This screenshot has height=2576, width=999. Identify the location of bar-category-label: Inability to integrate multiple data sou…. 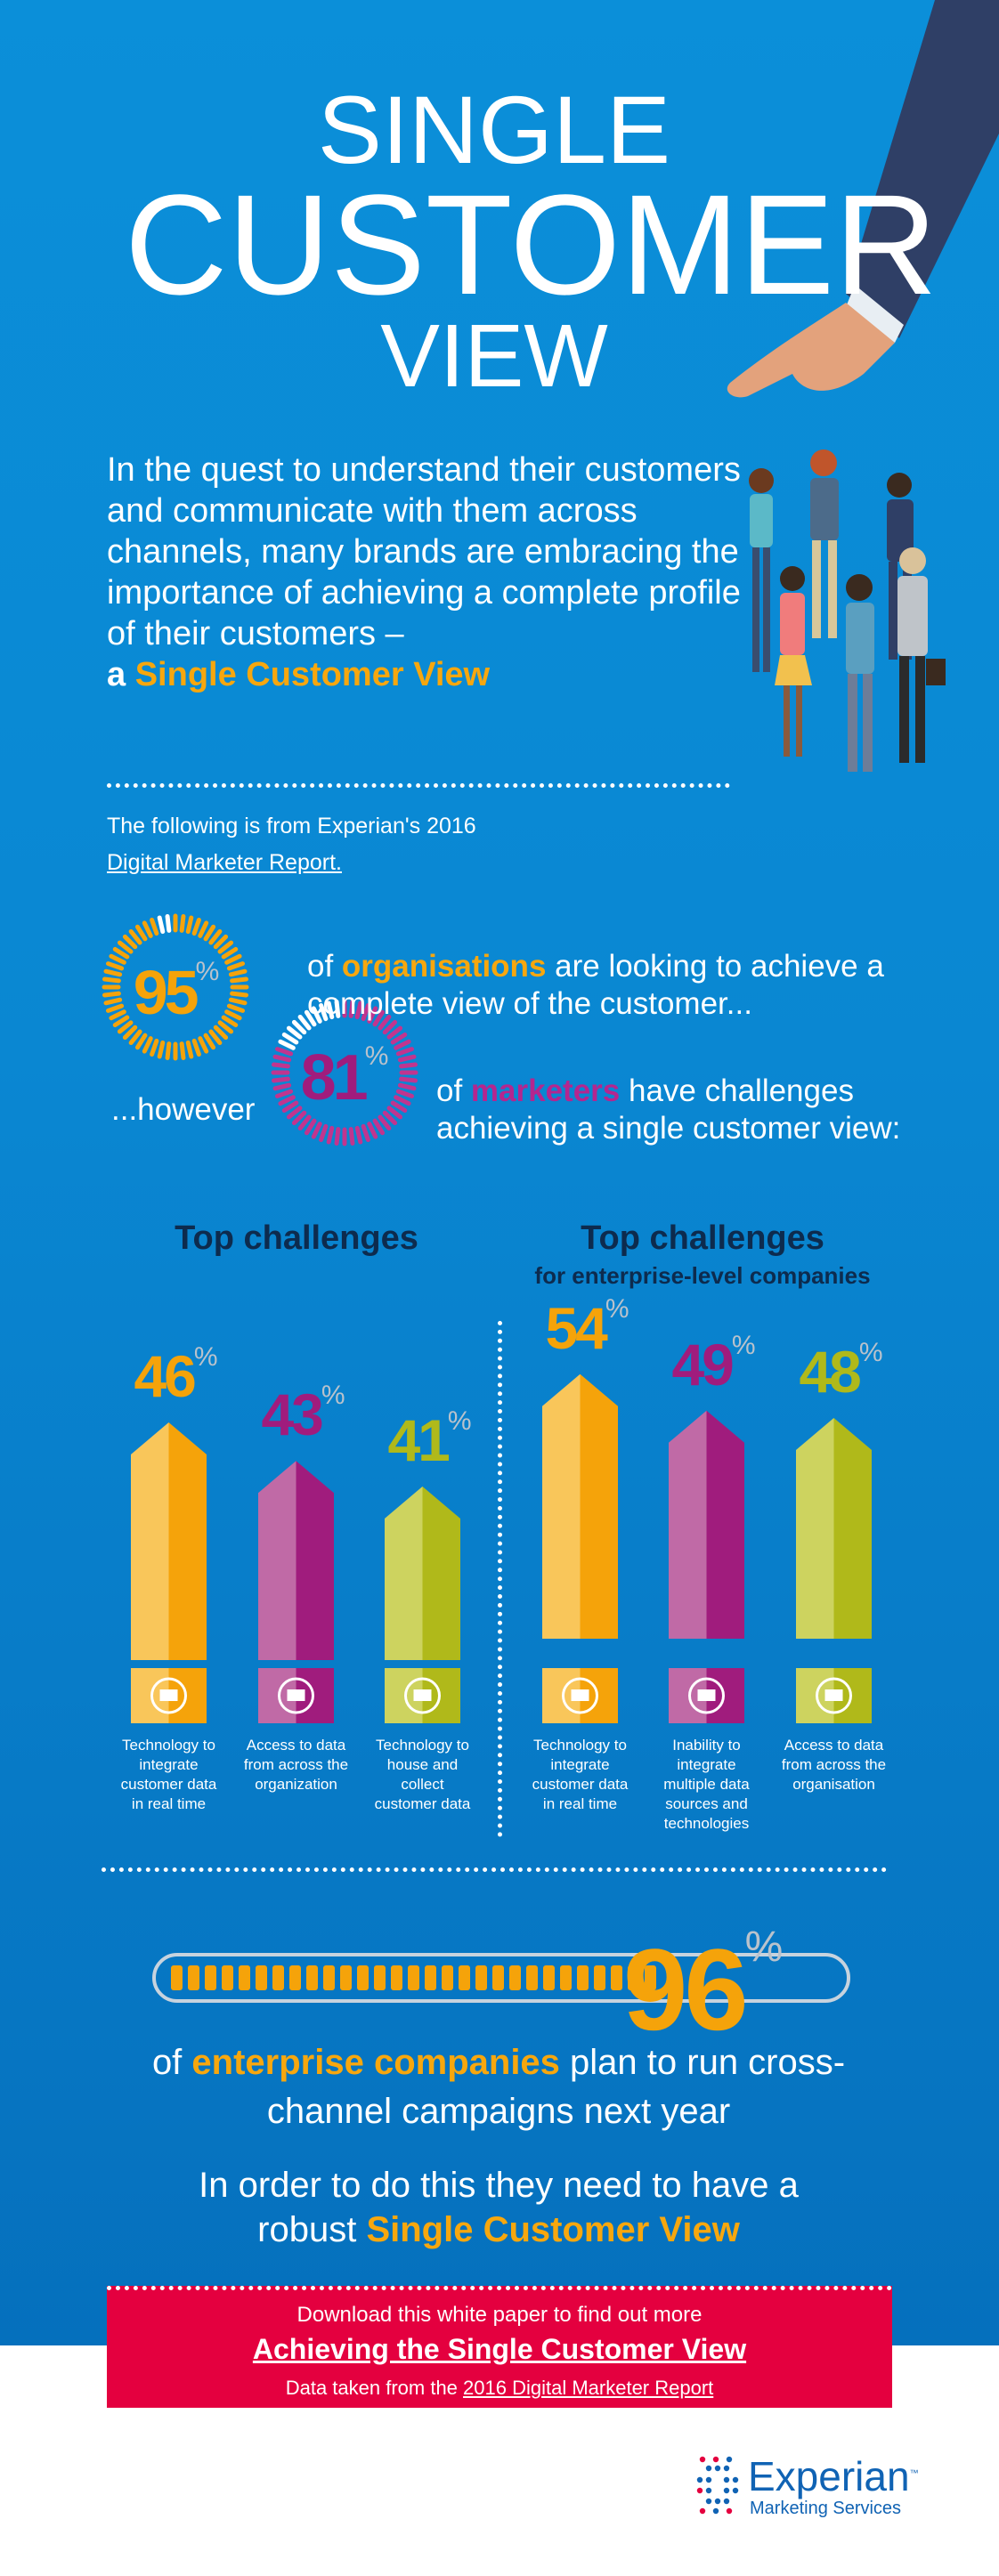
(706, 1784).